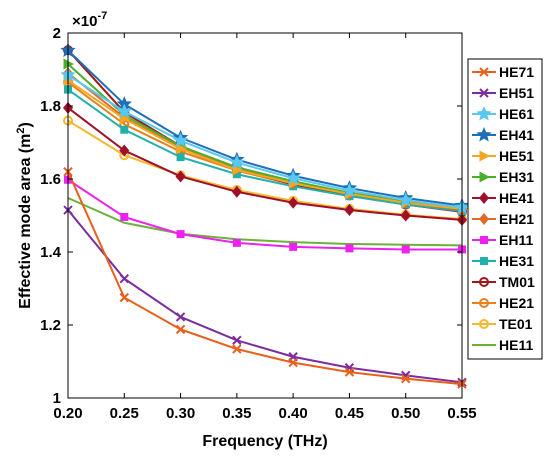  I want to click on legend-label: TE01, so click(516, 324).